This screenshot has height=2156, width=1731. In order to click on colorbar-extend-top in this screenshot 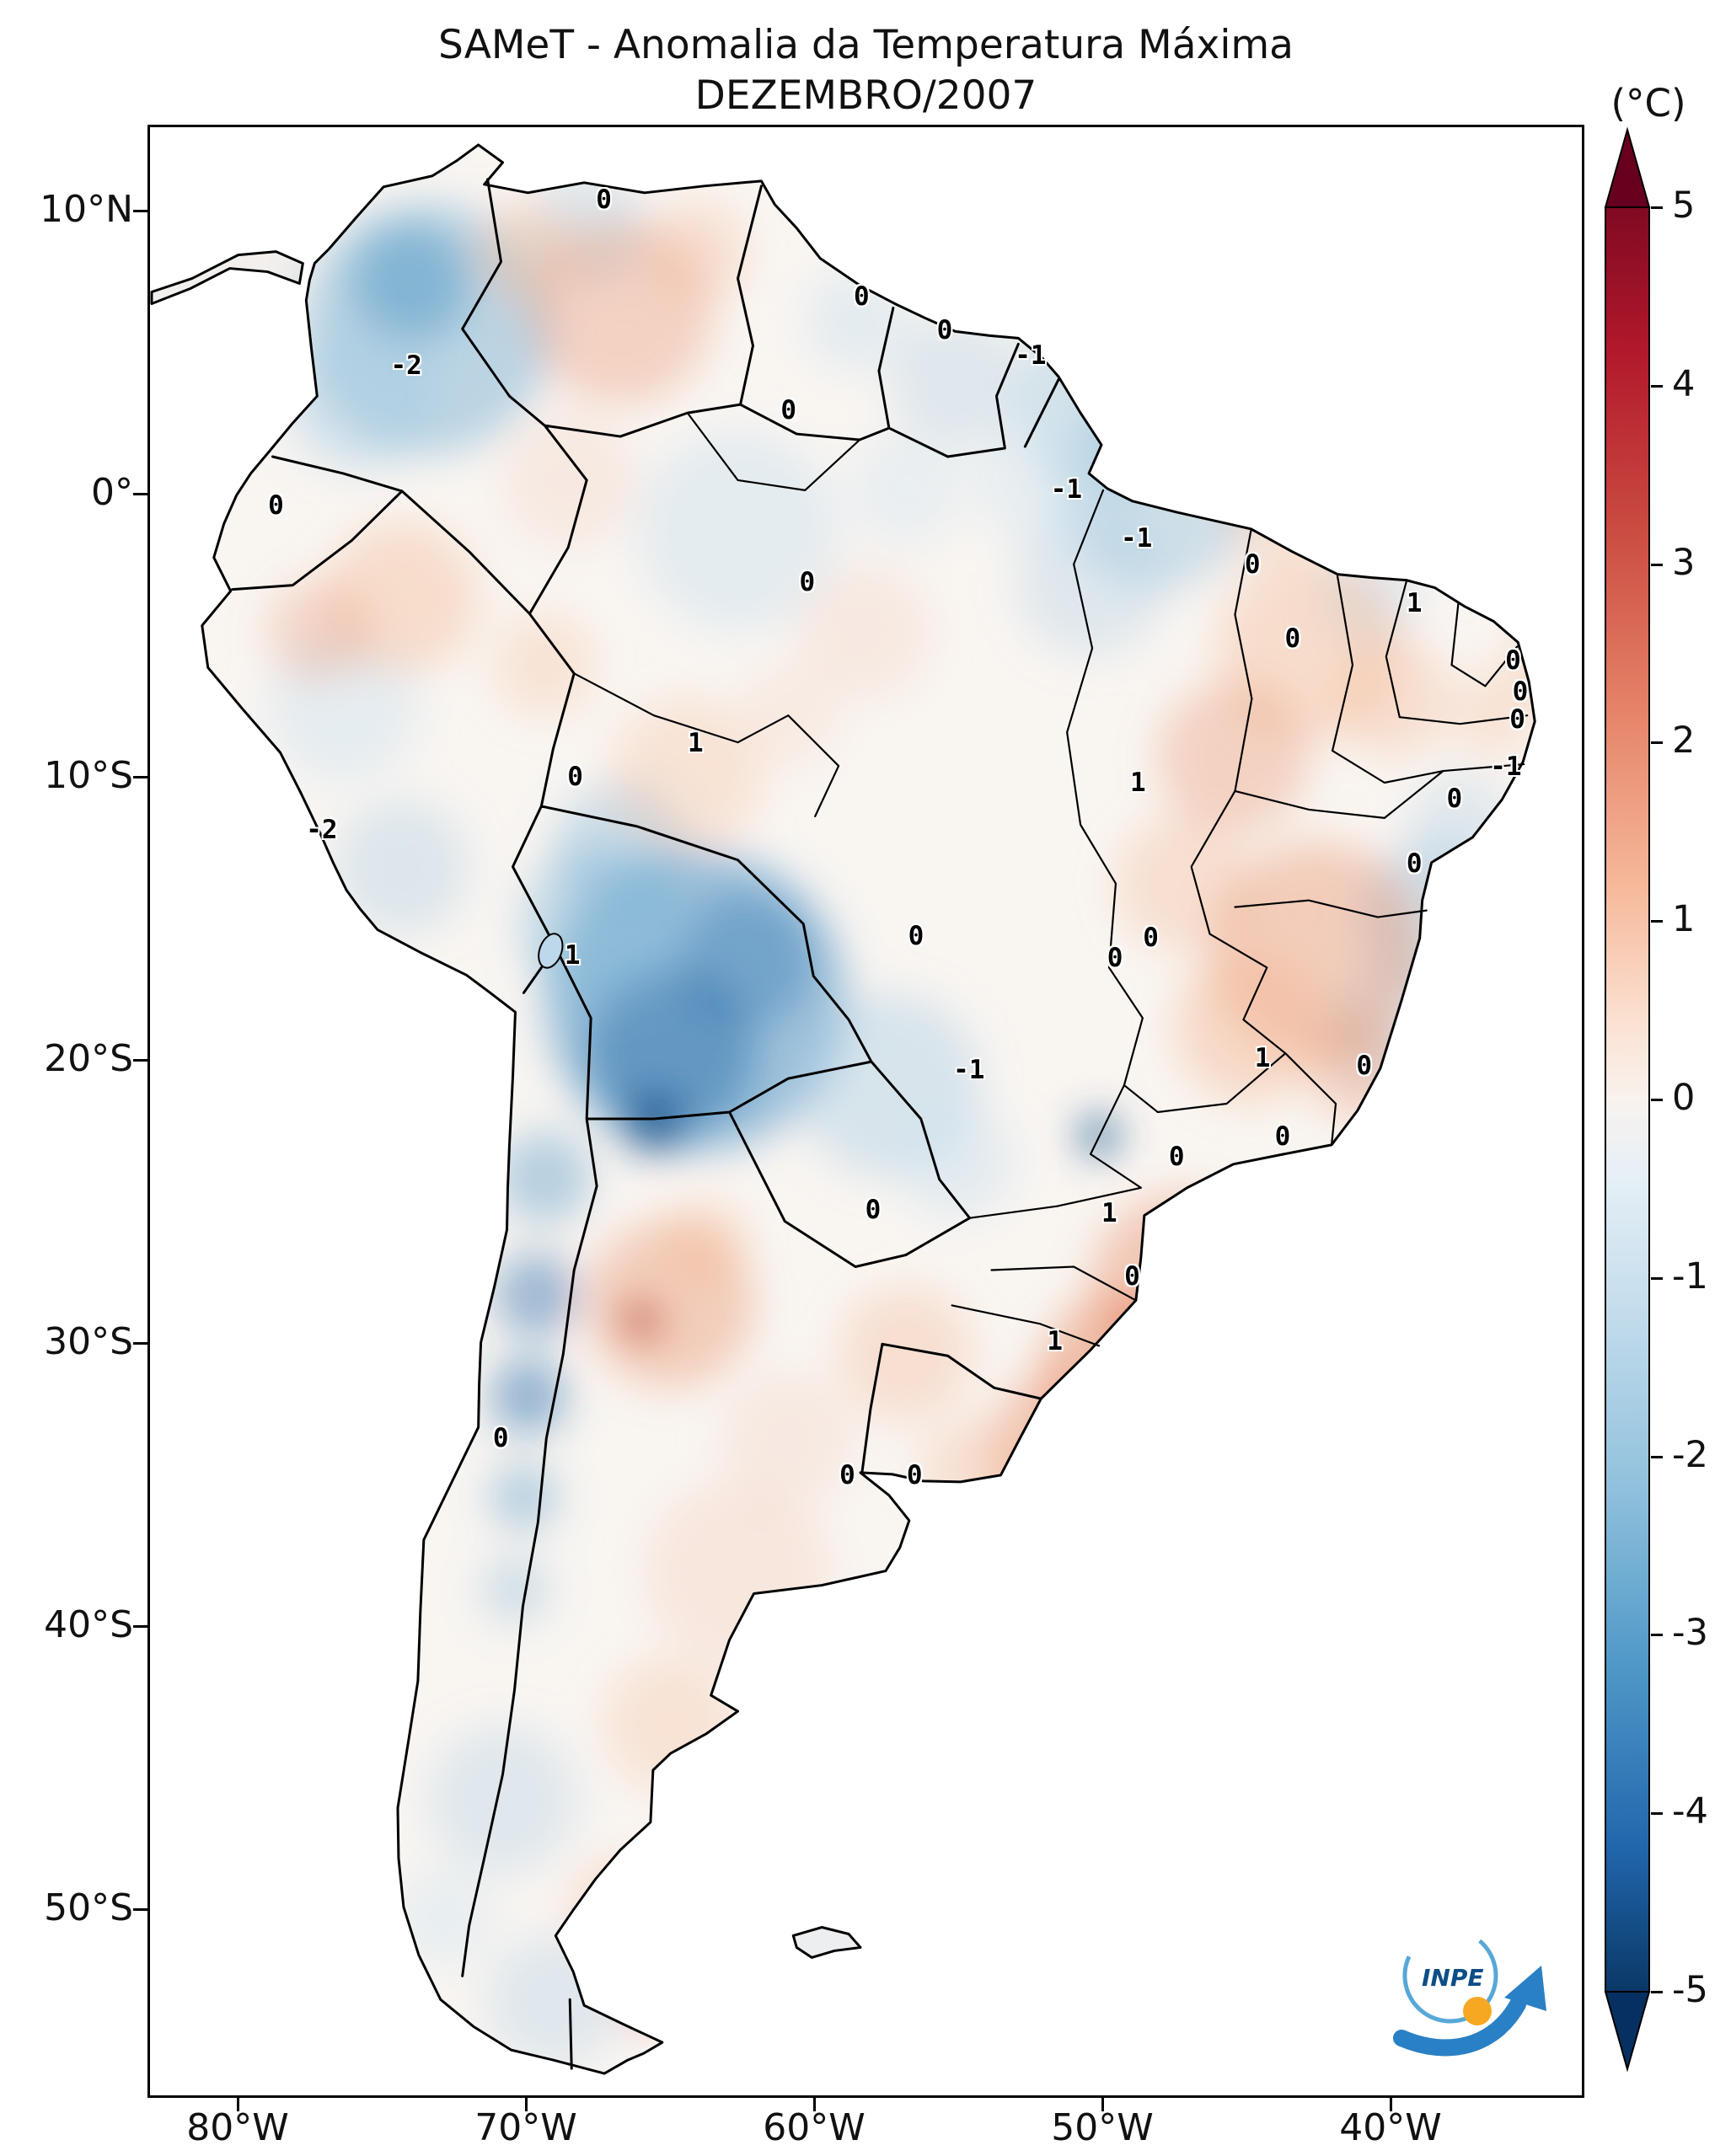, I will do `click(1627, 167)`.